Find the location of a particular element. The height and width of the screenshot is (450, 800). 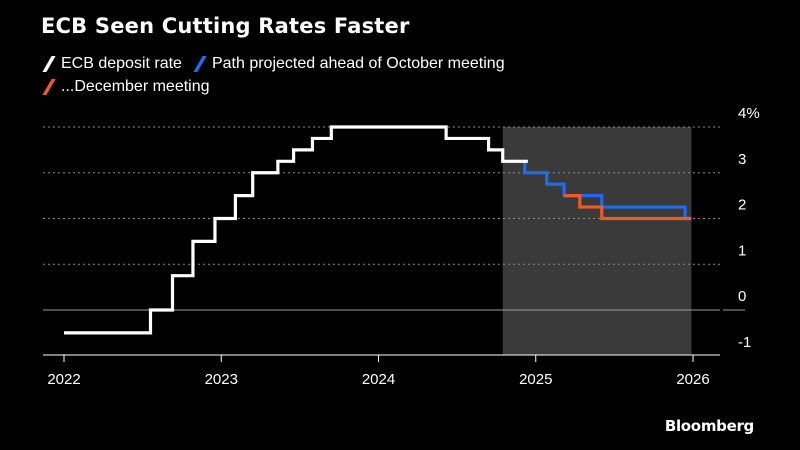

y-tick-label: 1 is located at coordinates (742, 250).